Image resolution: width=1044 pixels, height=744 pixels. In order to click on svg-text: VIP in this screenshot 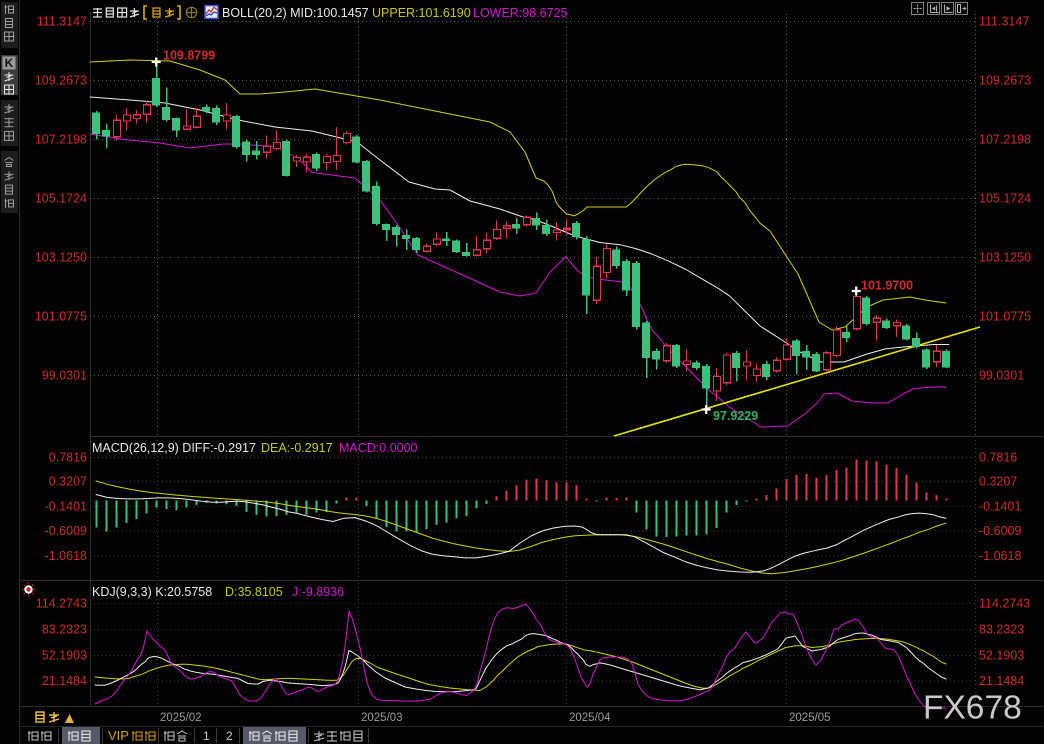, I will do `click(118, 735)`.